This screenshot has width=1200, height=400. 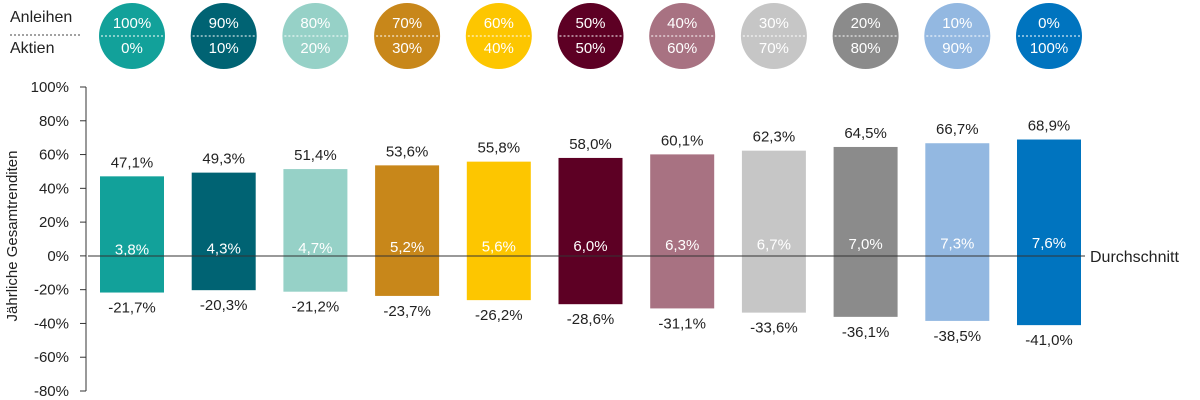 I want to click on max-return-label: 51,4%, so click(x=315, y=155).